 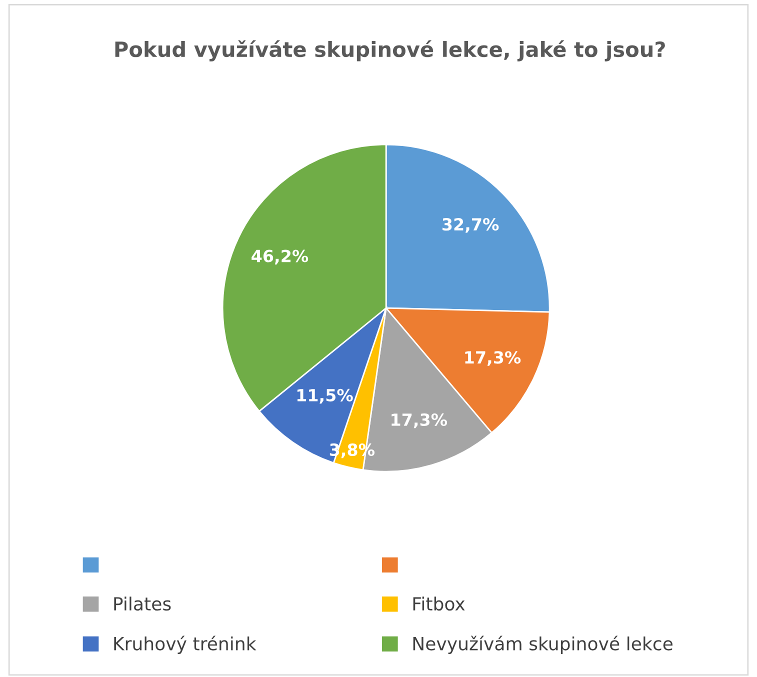 I want to click on data-label: 11,5%, so click(x=325, y=396).